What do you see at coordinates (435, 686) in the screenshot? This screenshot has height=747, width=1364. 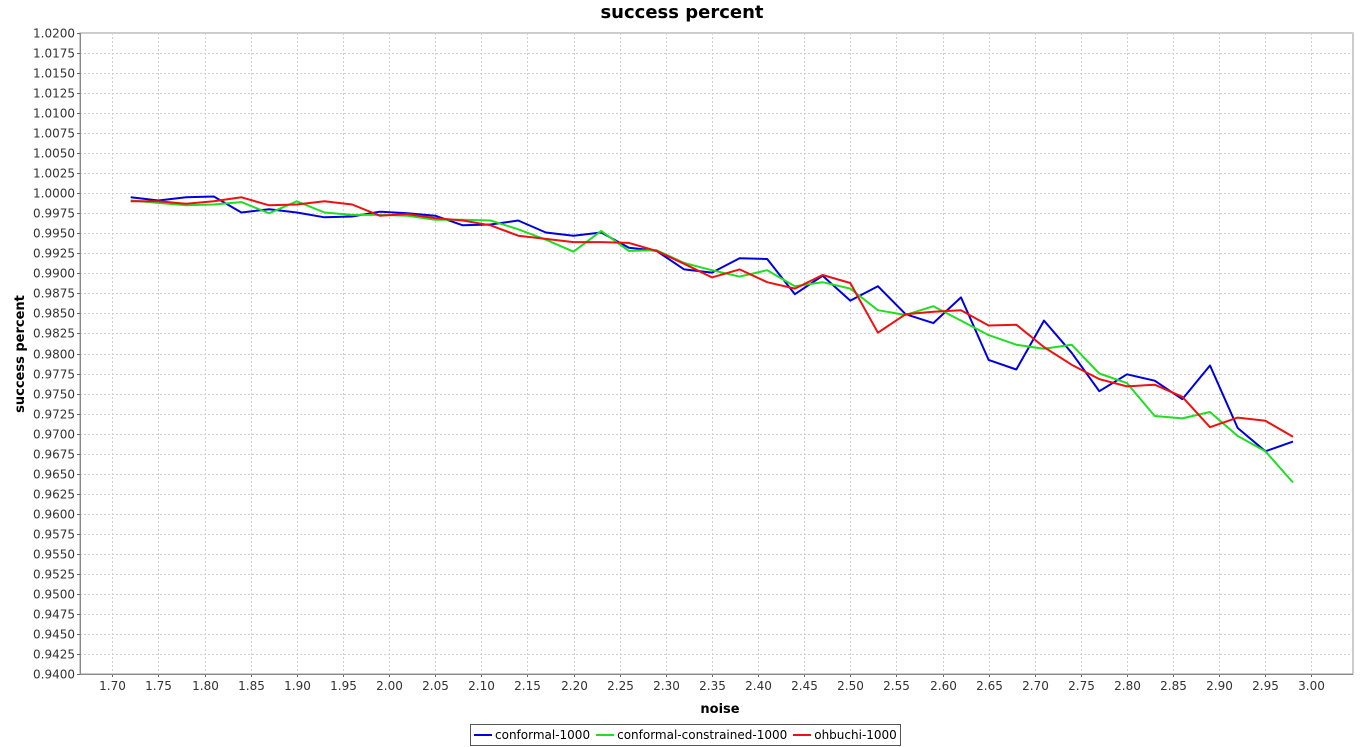 I see `x-tick-label: 2.05` at bounding box center [435, 686].